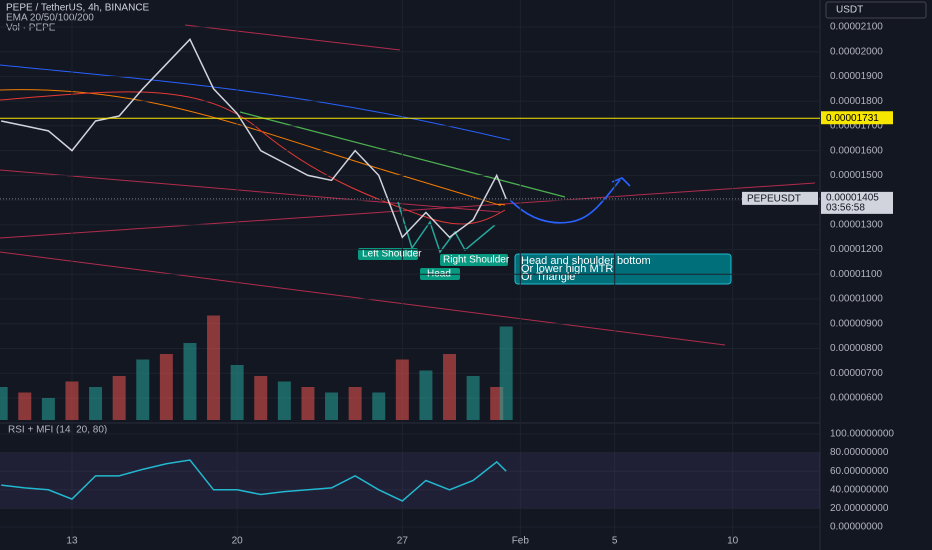  I want to click on countdown: 03:56:58, so click(845, 208).